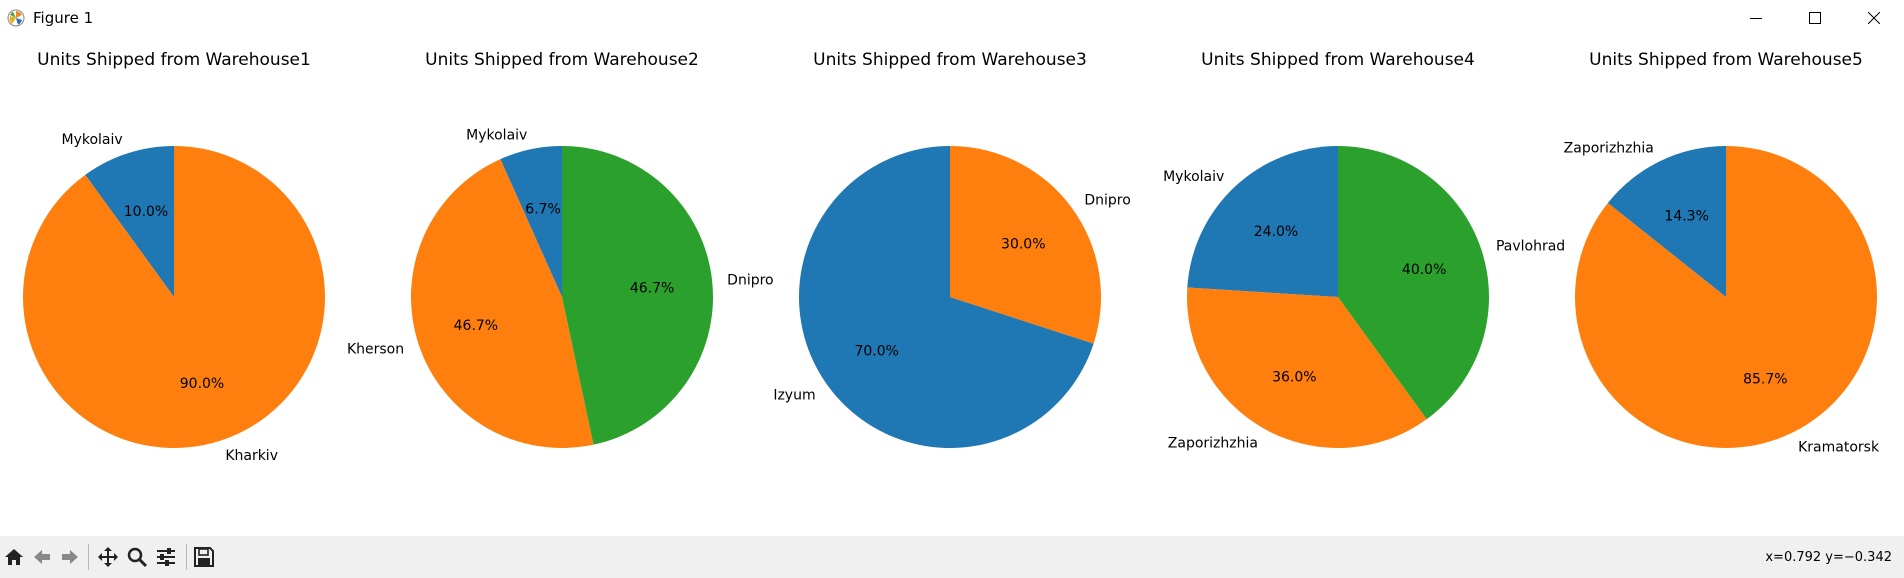 Image resolution: width=1904 pixels, height=578 pixels. I want to click on zoom-icon, so click(137, 557).